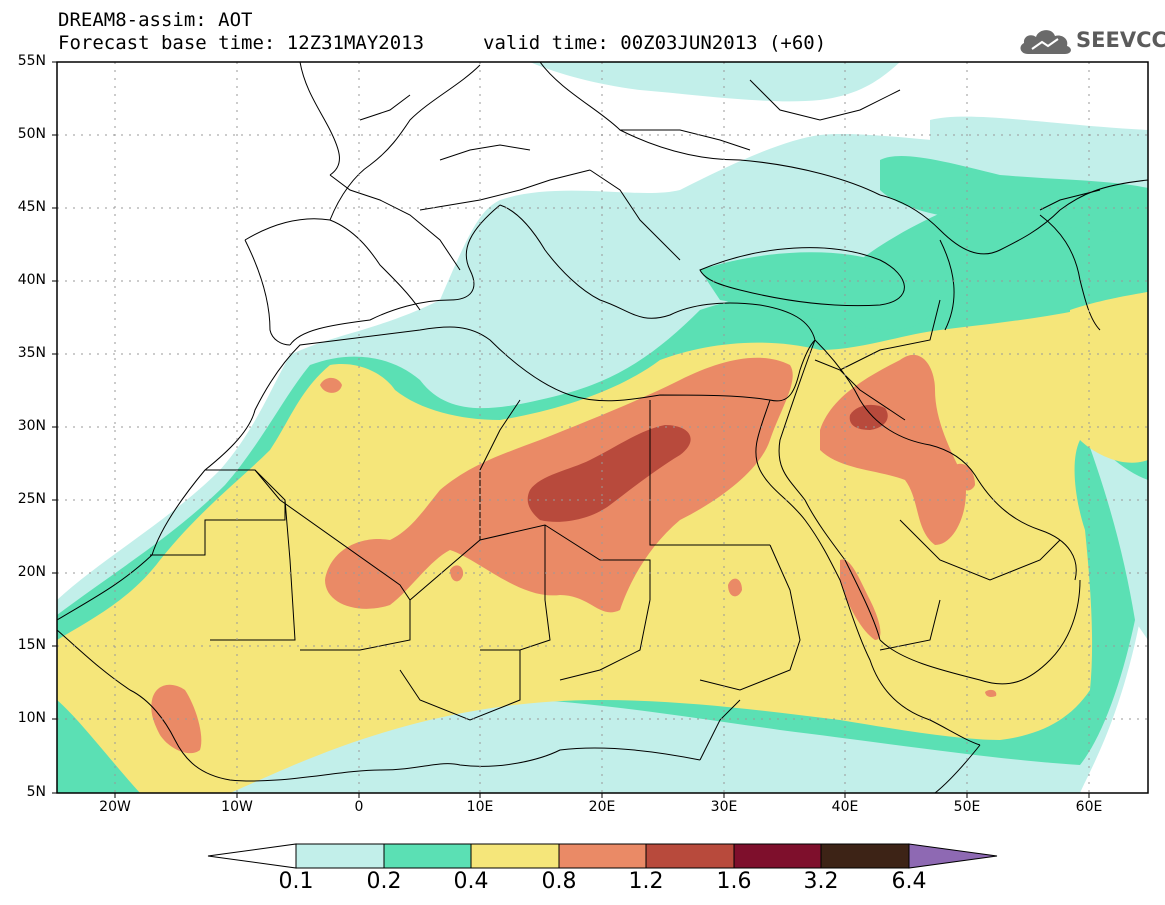  What do you see at coordinates (1045, 42) in the screenshot?
I see `cloud-icon` at bounding box center [1045, 42].